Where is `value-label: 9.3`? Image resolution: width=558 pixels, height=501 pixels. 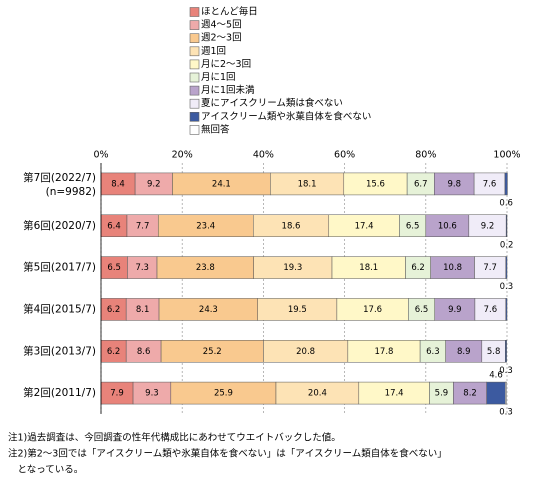 value-label: 9.3 is located at coordinates (152, 394).